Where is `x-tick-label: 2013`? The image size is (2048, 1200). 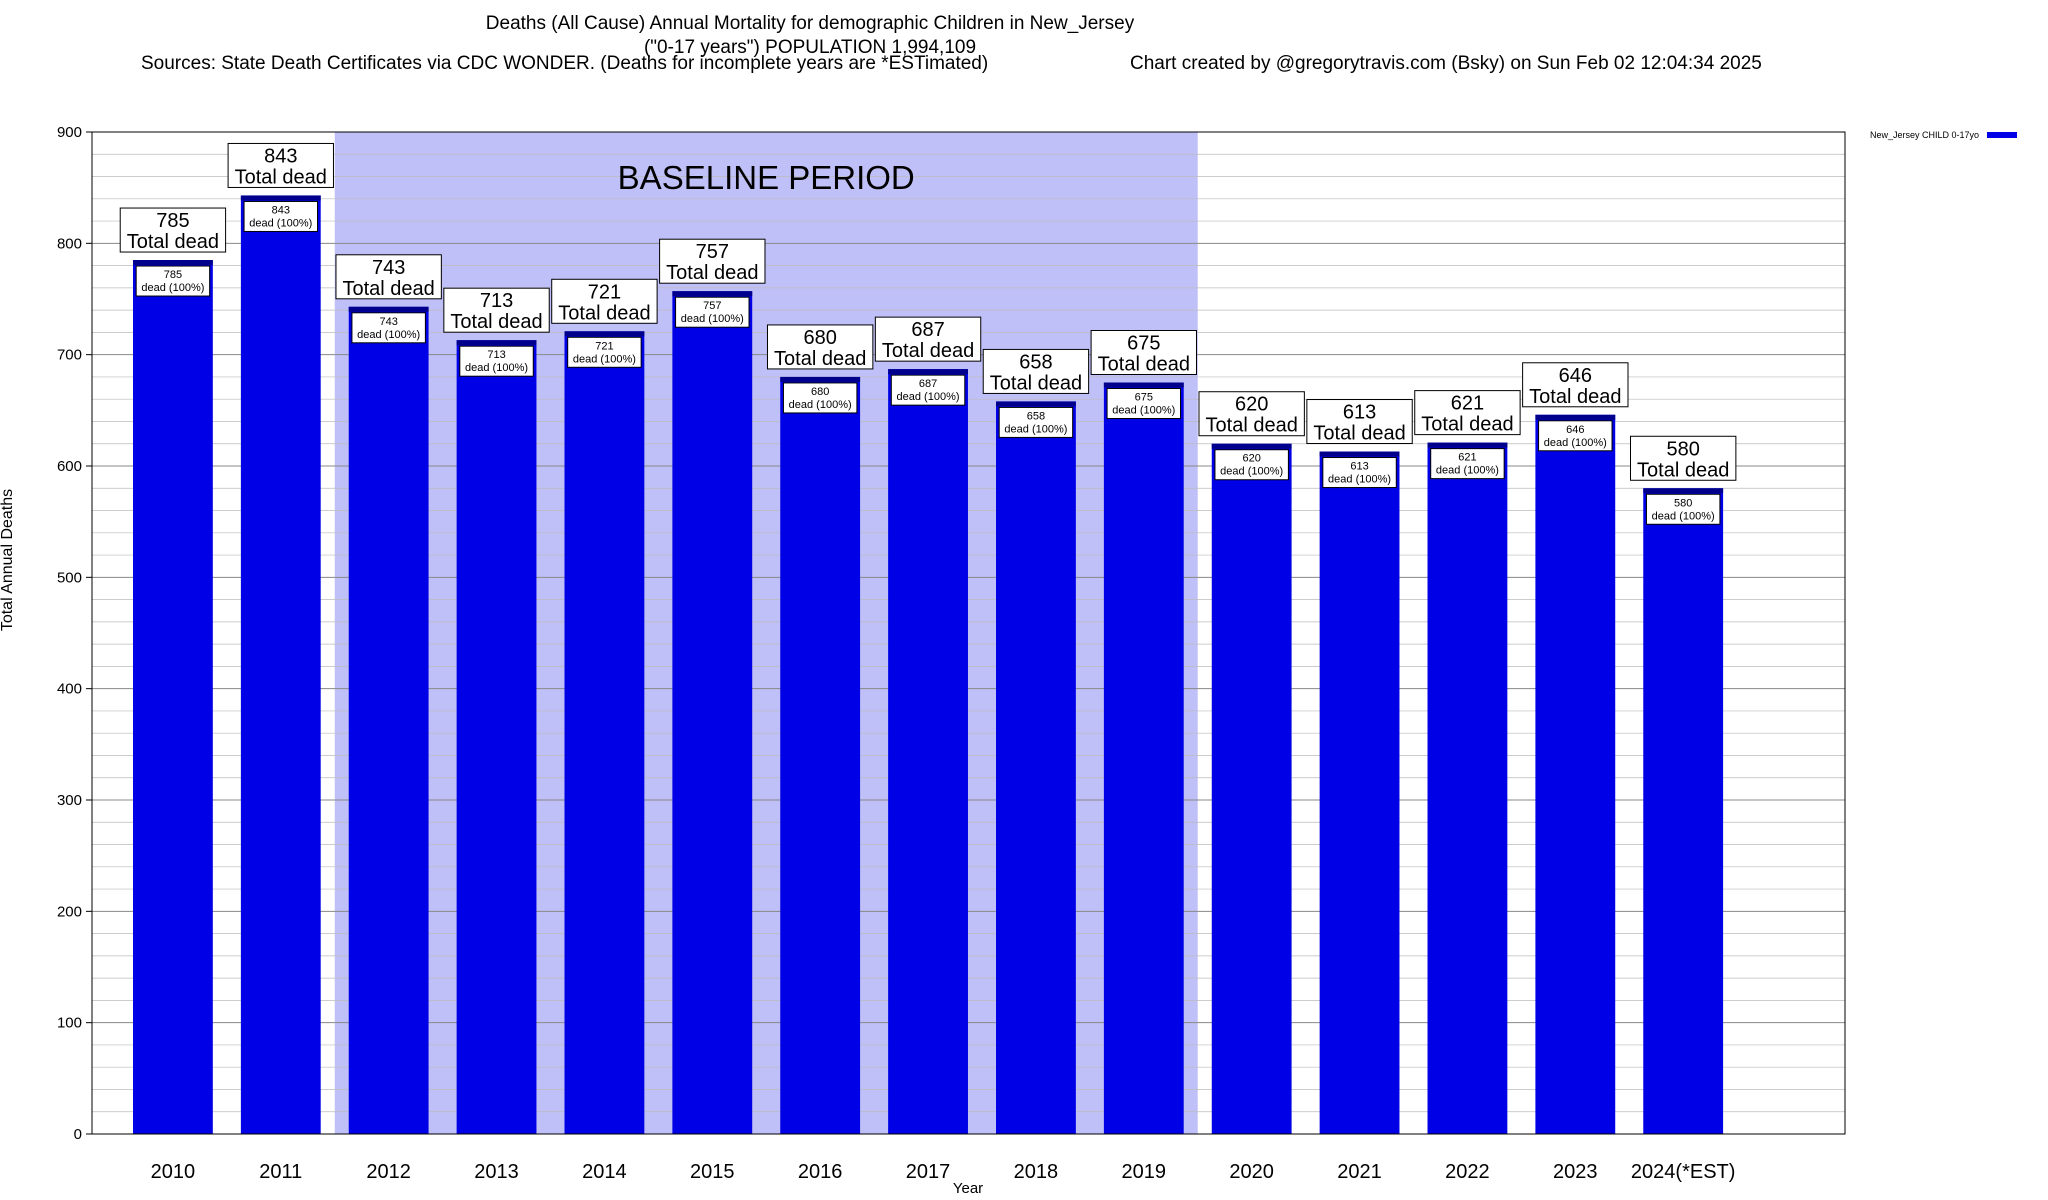 x-tick-label: 2013 is located at coordinates (496, 1172).